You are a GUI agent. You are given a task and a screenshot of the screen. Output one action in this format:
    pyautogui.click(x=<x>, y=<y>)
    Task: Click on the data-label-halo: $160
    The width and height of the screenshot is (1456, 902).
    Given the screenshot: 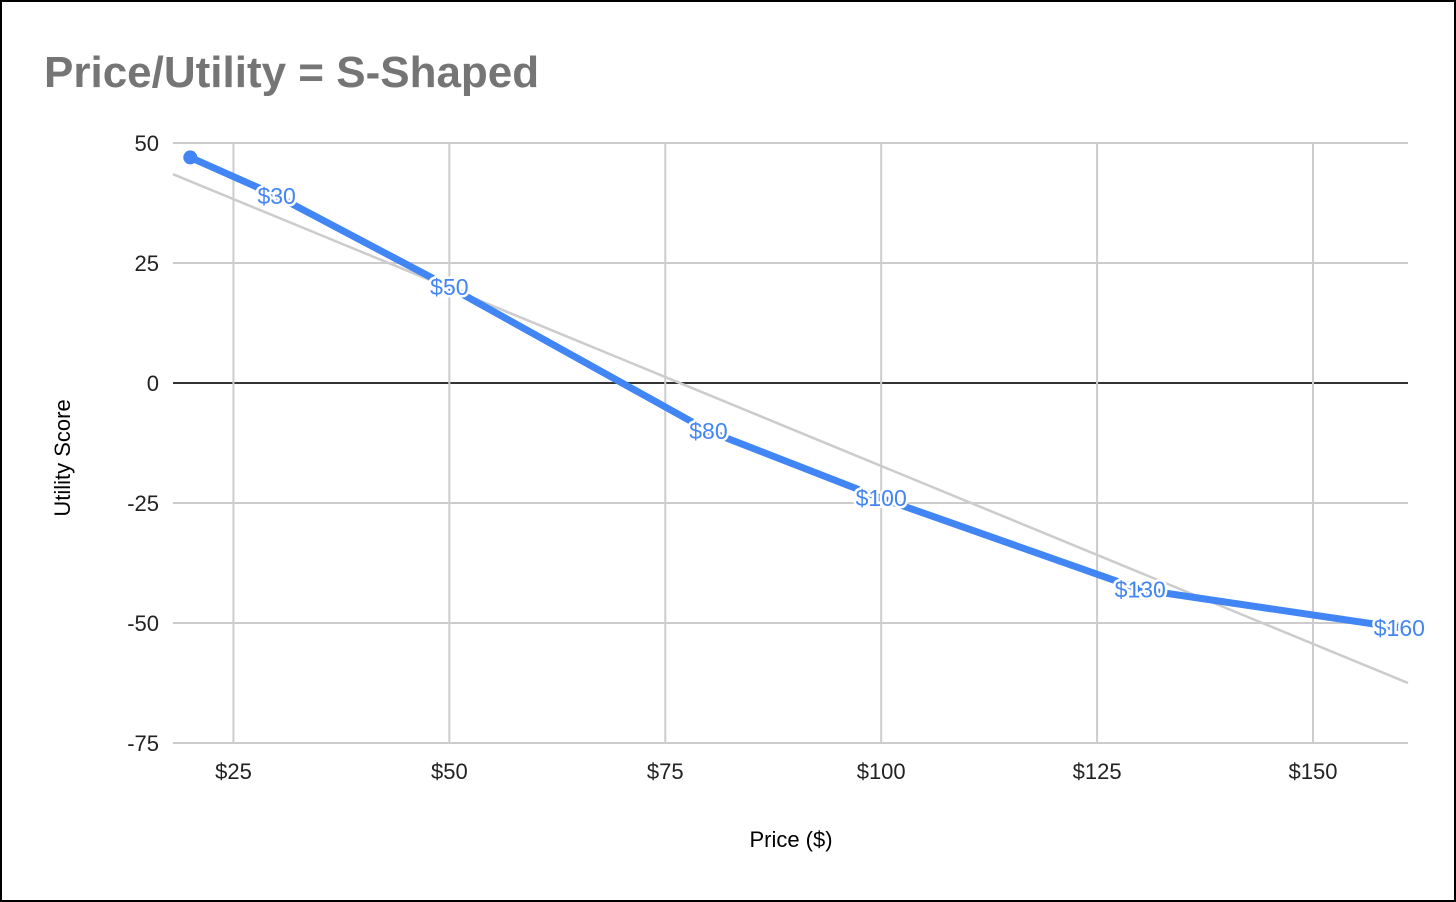 What is the action you would take?
    pyautogui.click(x=1399, y=628)
    